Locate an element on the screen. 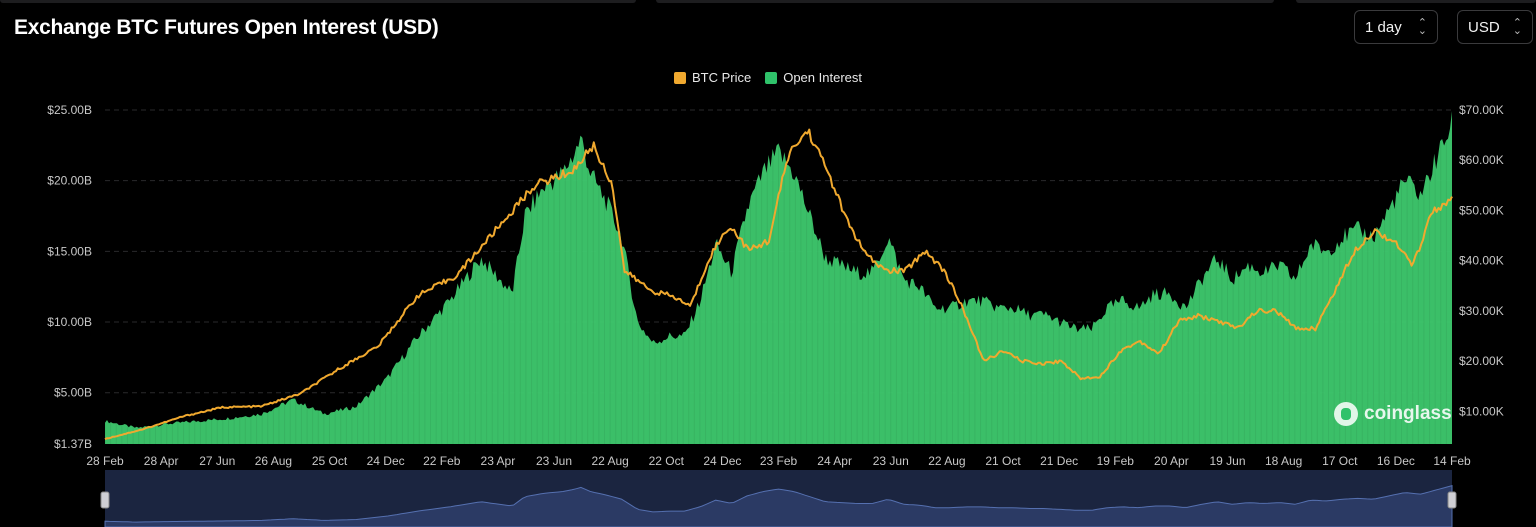  y-right-tick-label: $50.00K is located at coordinates (1481, 210).